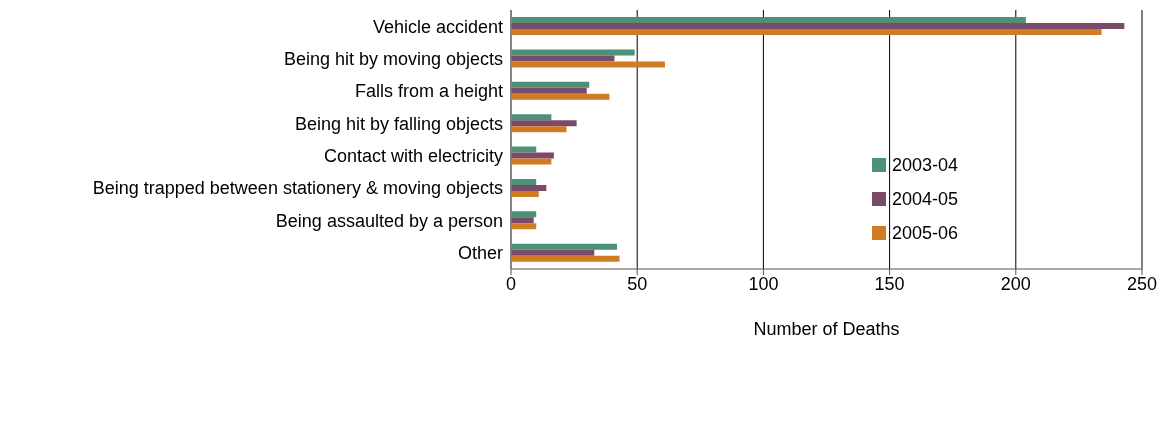  Describe the element at coordinates (393, 58) in the screenshot. I see `y-tick-label: Being hit by moving objects` at that location.